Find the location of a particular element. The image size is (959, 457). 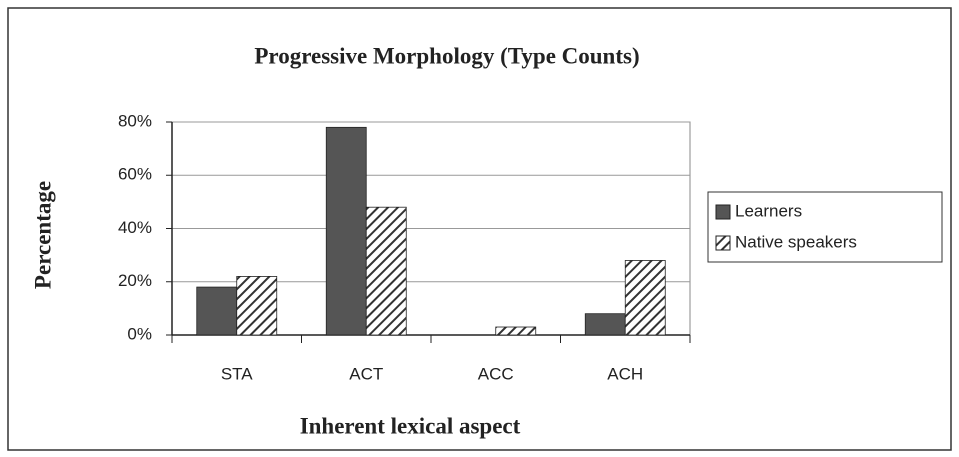

y-axis-label: Percentage is located at coordinates (42, 235).